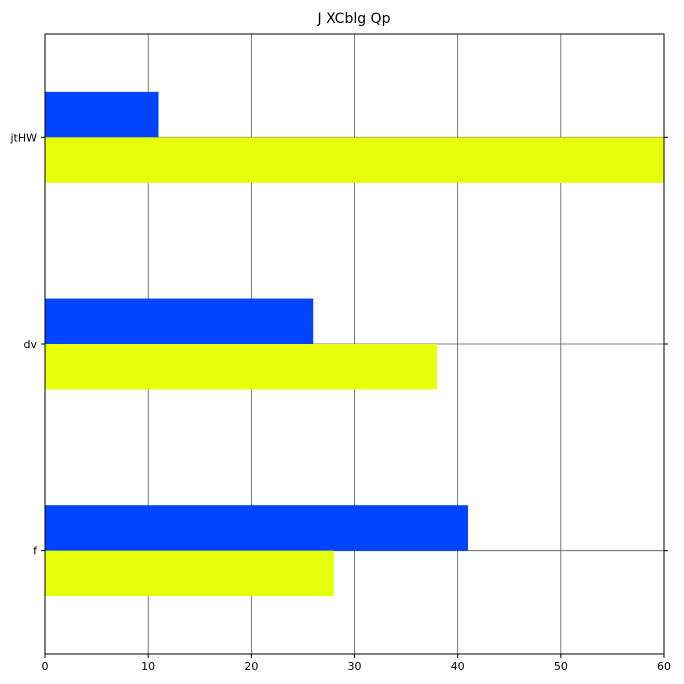 The image size is (684, 684). What do you see at coordinates (45, 666) in the screenshot?
I see `x-tick-label: 0` at bounding box center [45, 666].